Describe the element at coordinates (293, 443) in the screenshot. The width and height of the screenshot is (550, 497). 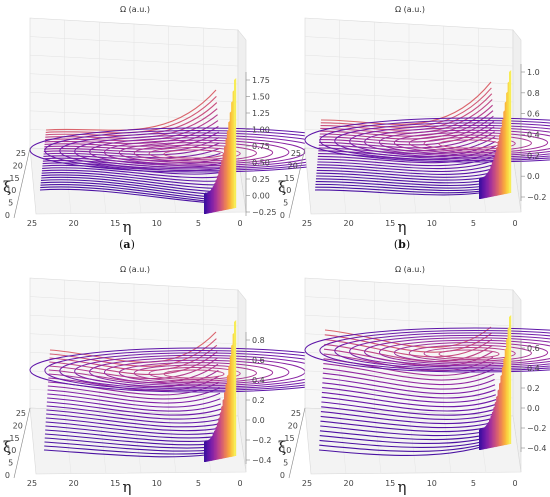
I see `xi-axis-d: 25 20 15 10 5 0` at that location.